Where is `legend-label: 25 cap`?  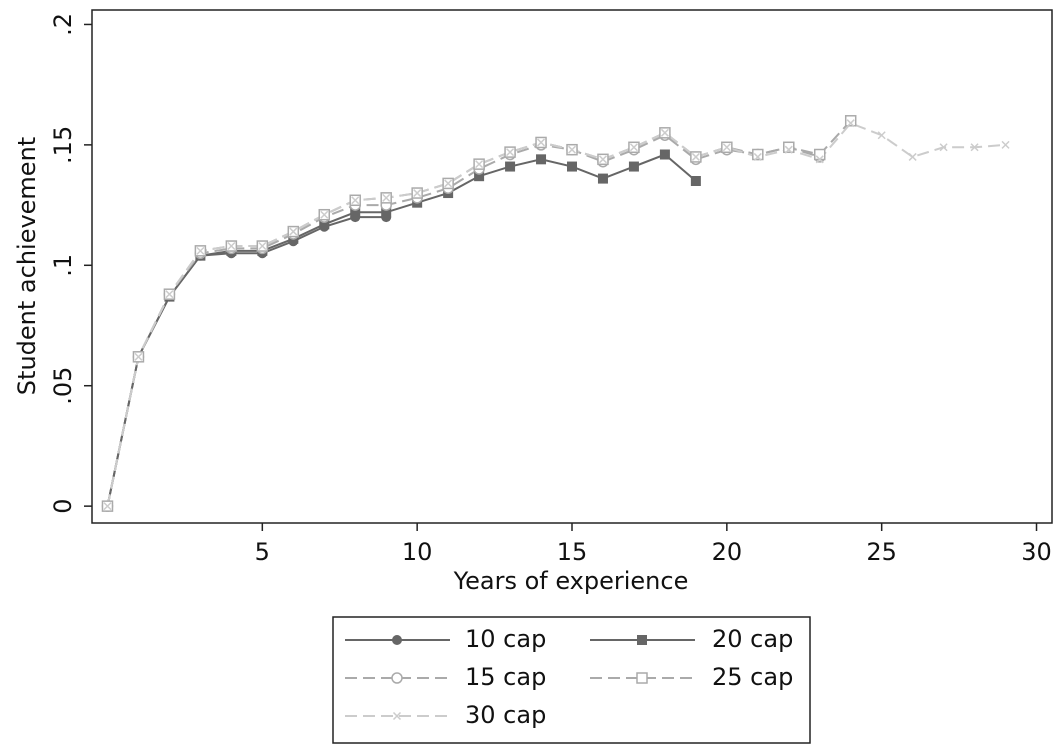
legend-label: 25 cap is located at coordinates (752, 677).